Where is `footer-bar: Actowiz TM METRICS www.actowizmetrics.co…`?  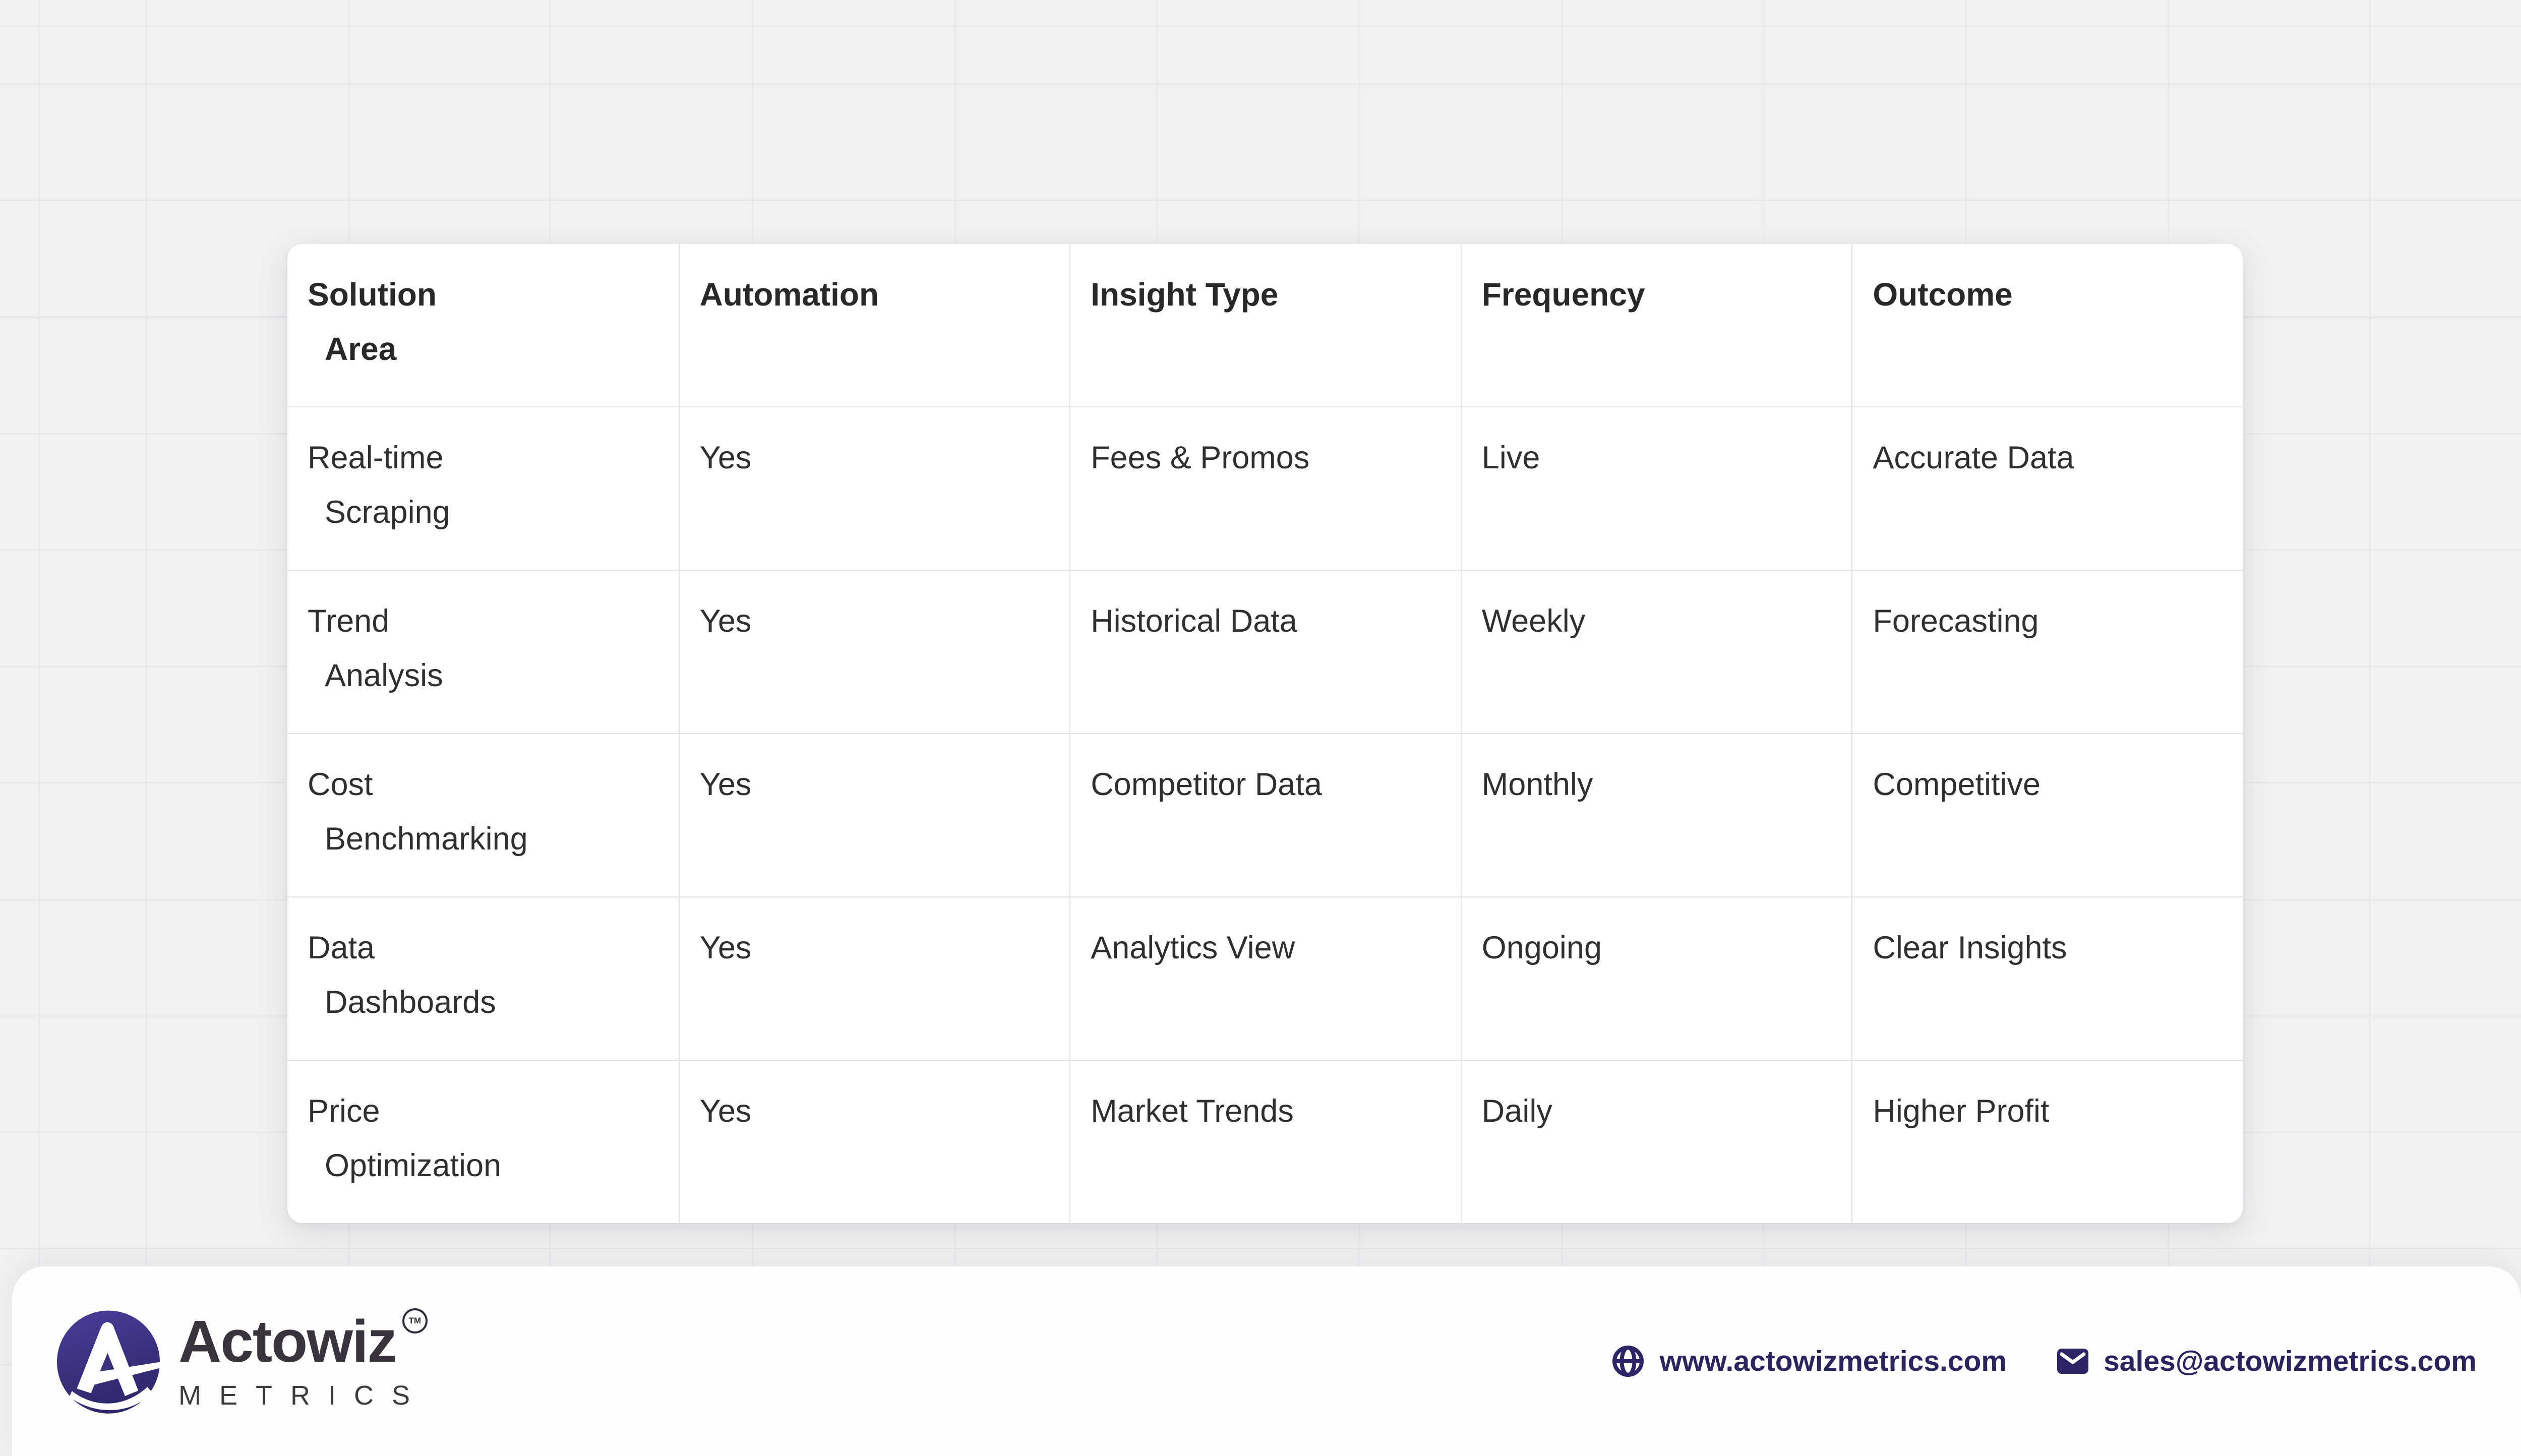 footer-bar: Actowiz TM METRICS www.actowizmetrics.co… is located at coordinates (1266, 1361).